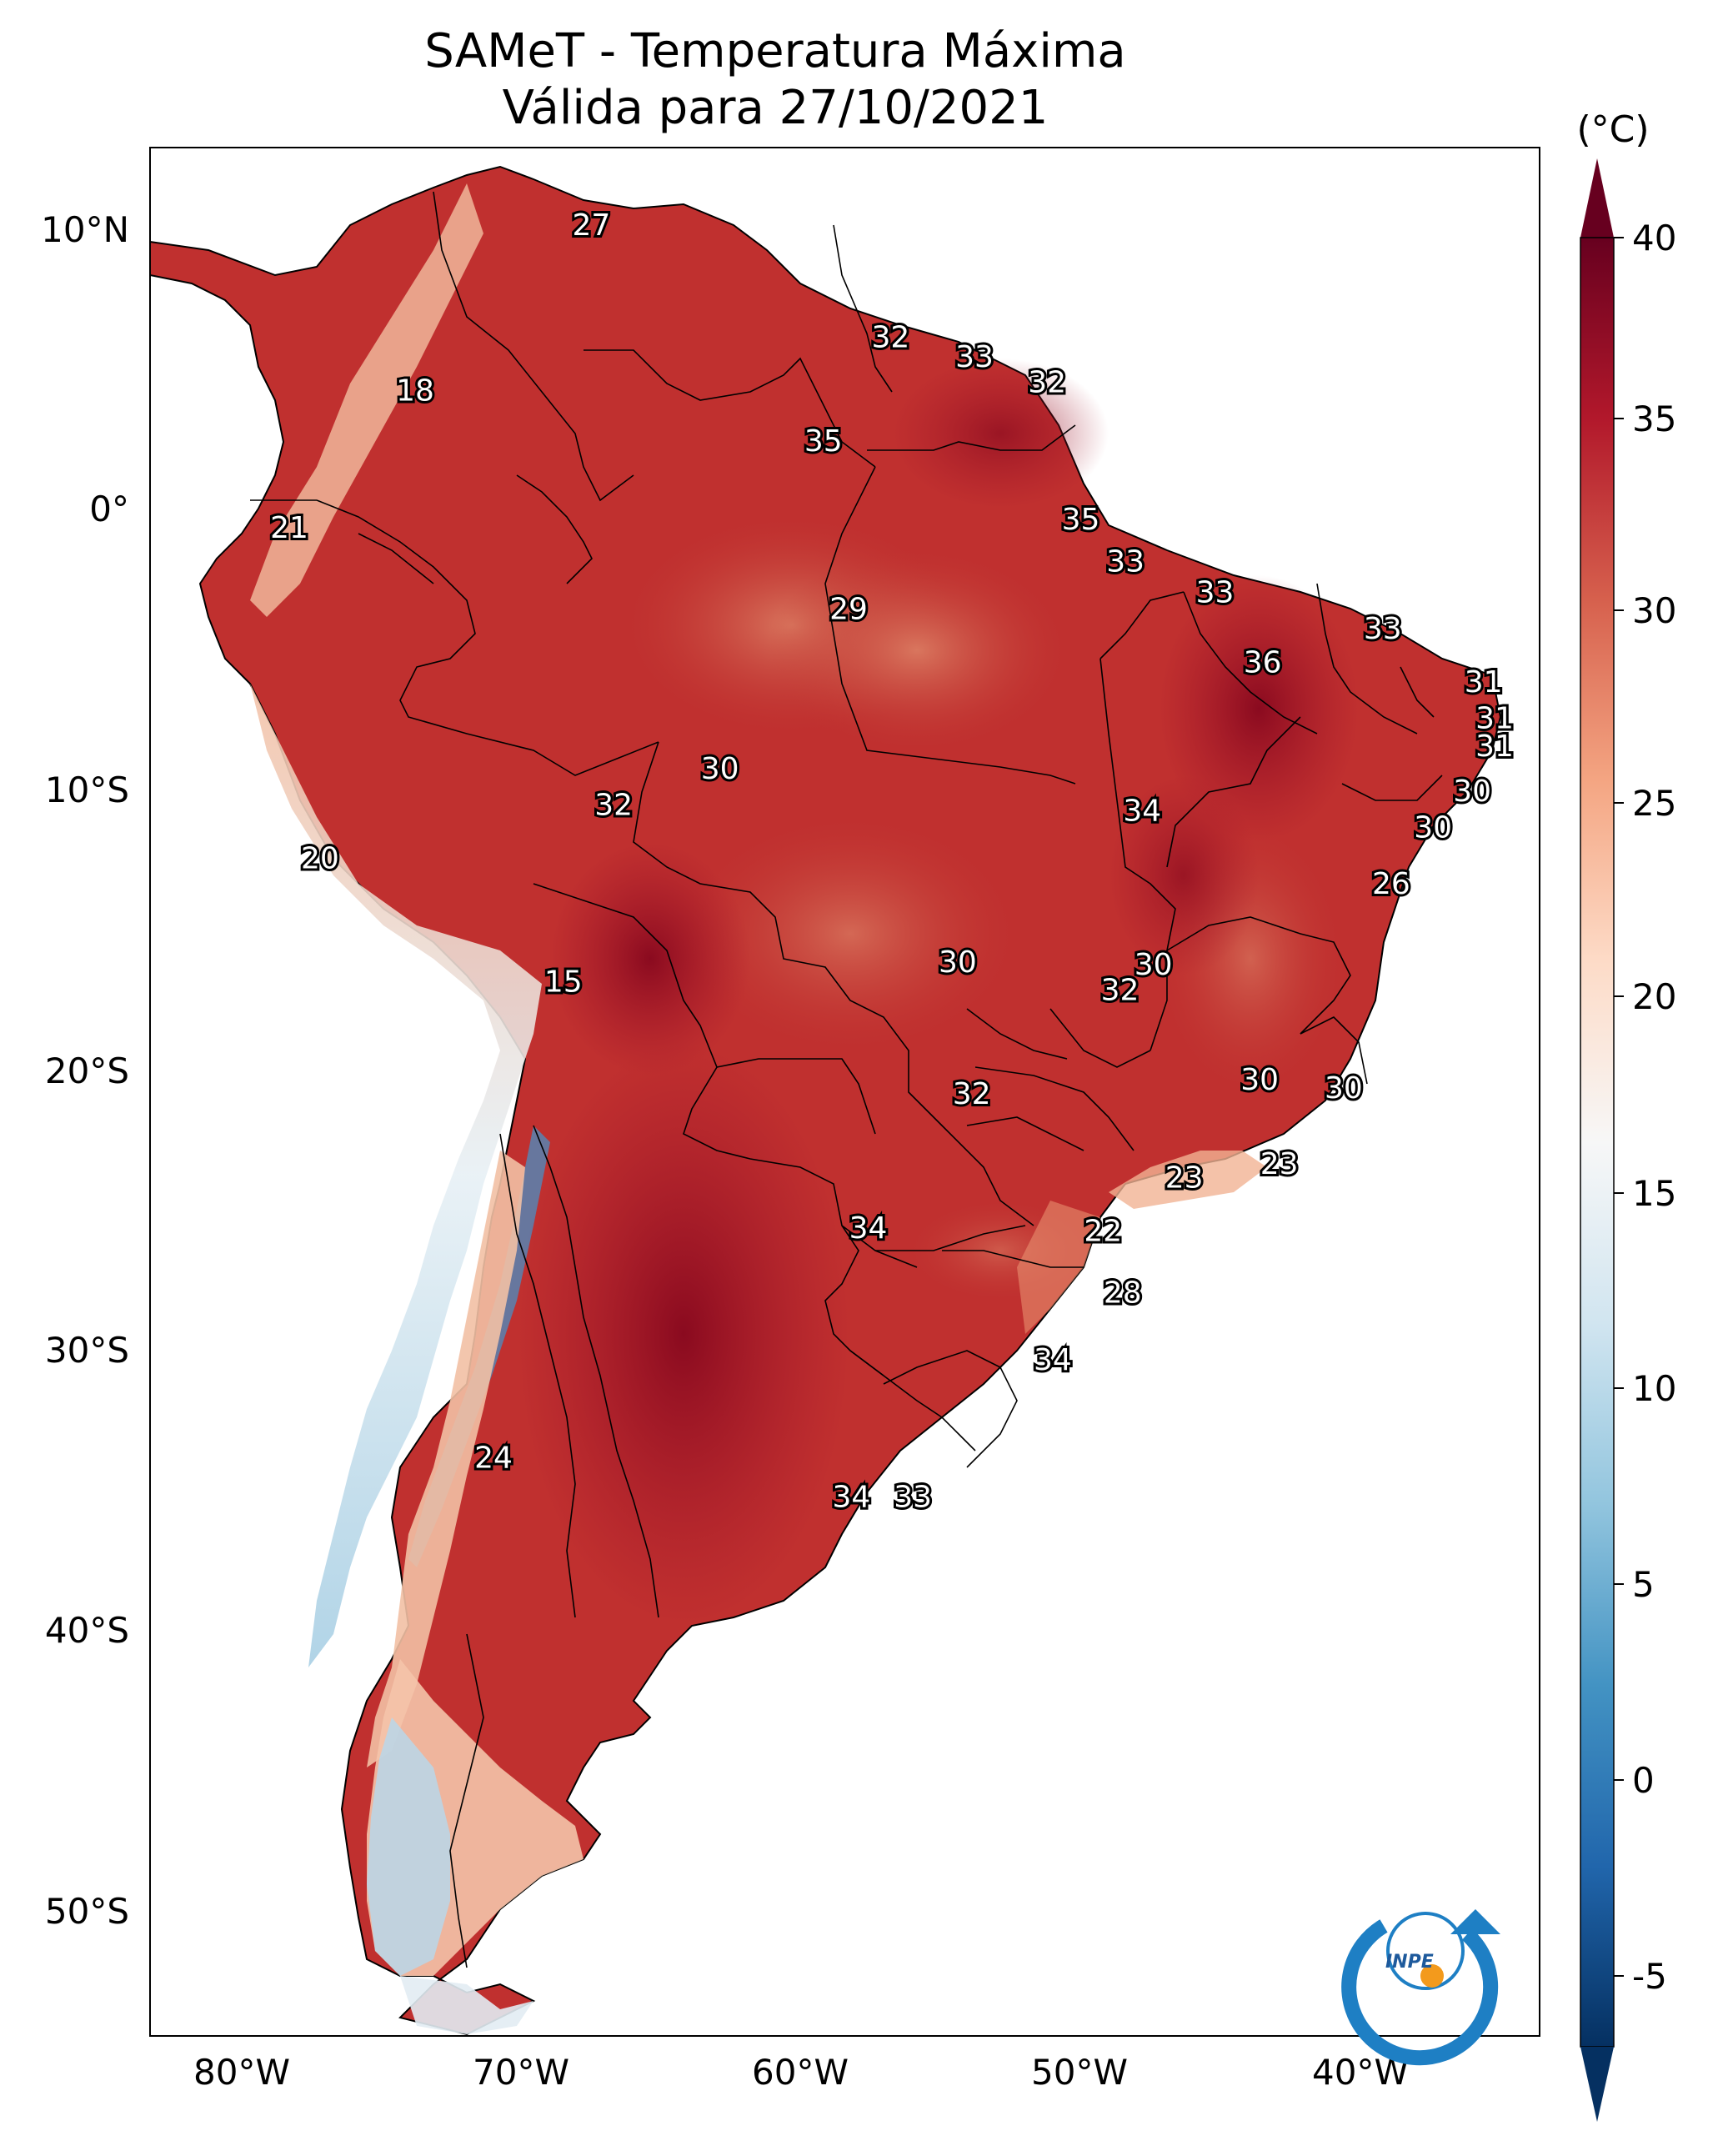 The height and width of the screenshot is (2156, 1723). What do you see at coordinates (85, 229) in the screenshot?
I see `lat-tick-10n: 10°N` at bounding box center [85, 229].